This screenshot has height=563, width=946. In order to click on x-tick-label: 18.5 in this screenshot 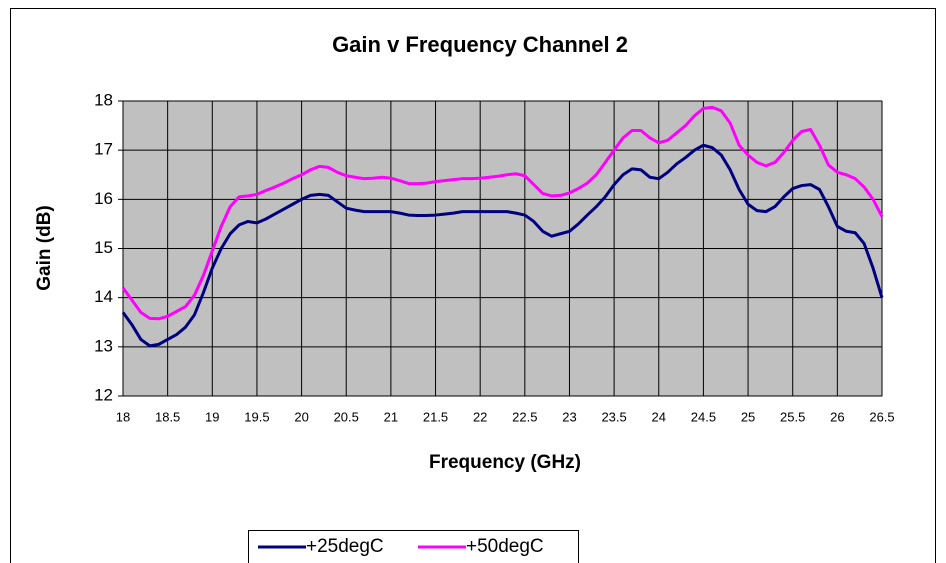, I will do `click(167, 416)`.